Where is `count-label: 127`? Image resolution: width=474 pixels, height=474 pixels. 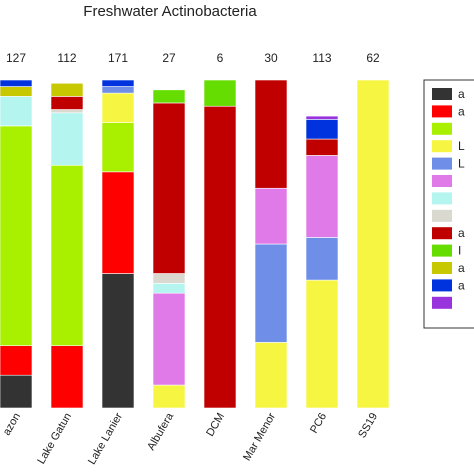
count-label: 127 is located at coordinates (16, 58).